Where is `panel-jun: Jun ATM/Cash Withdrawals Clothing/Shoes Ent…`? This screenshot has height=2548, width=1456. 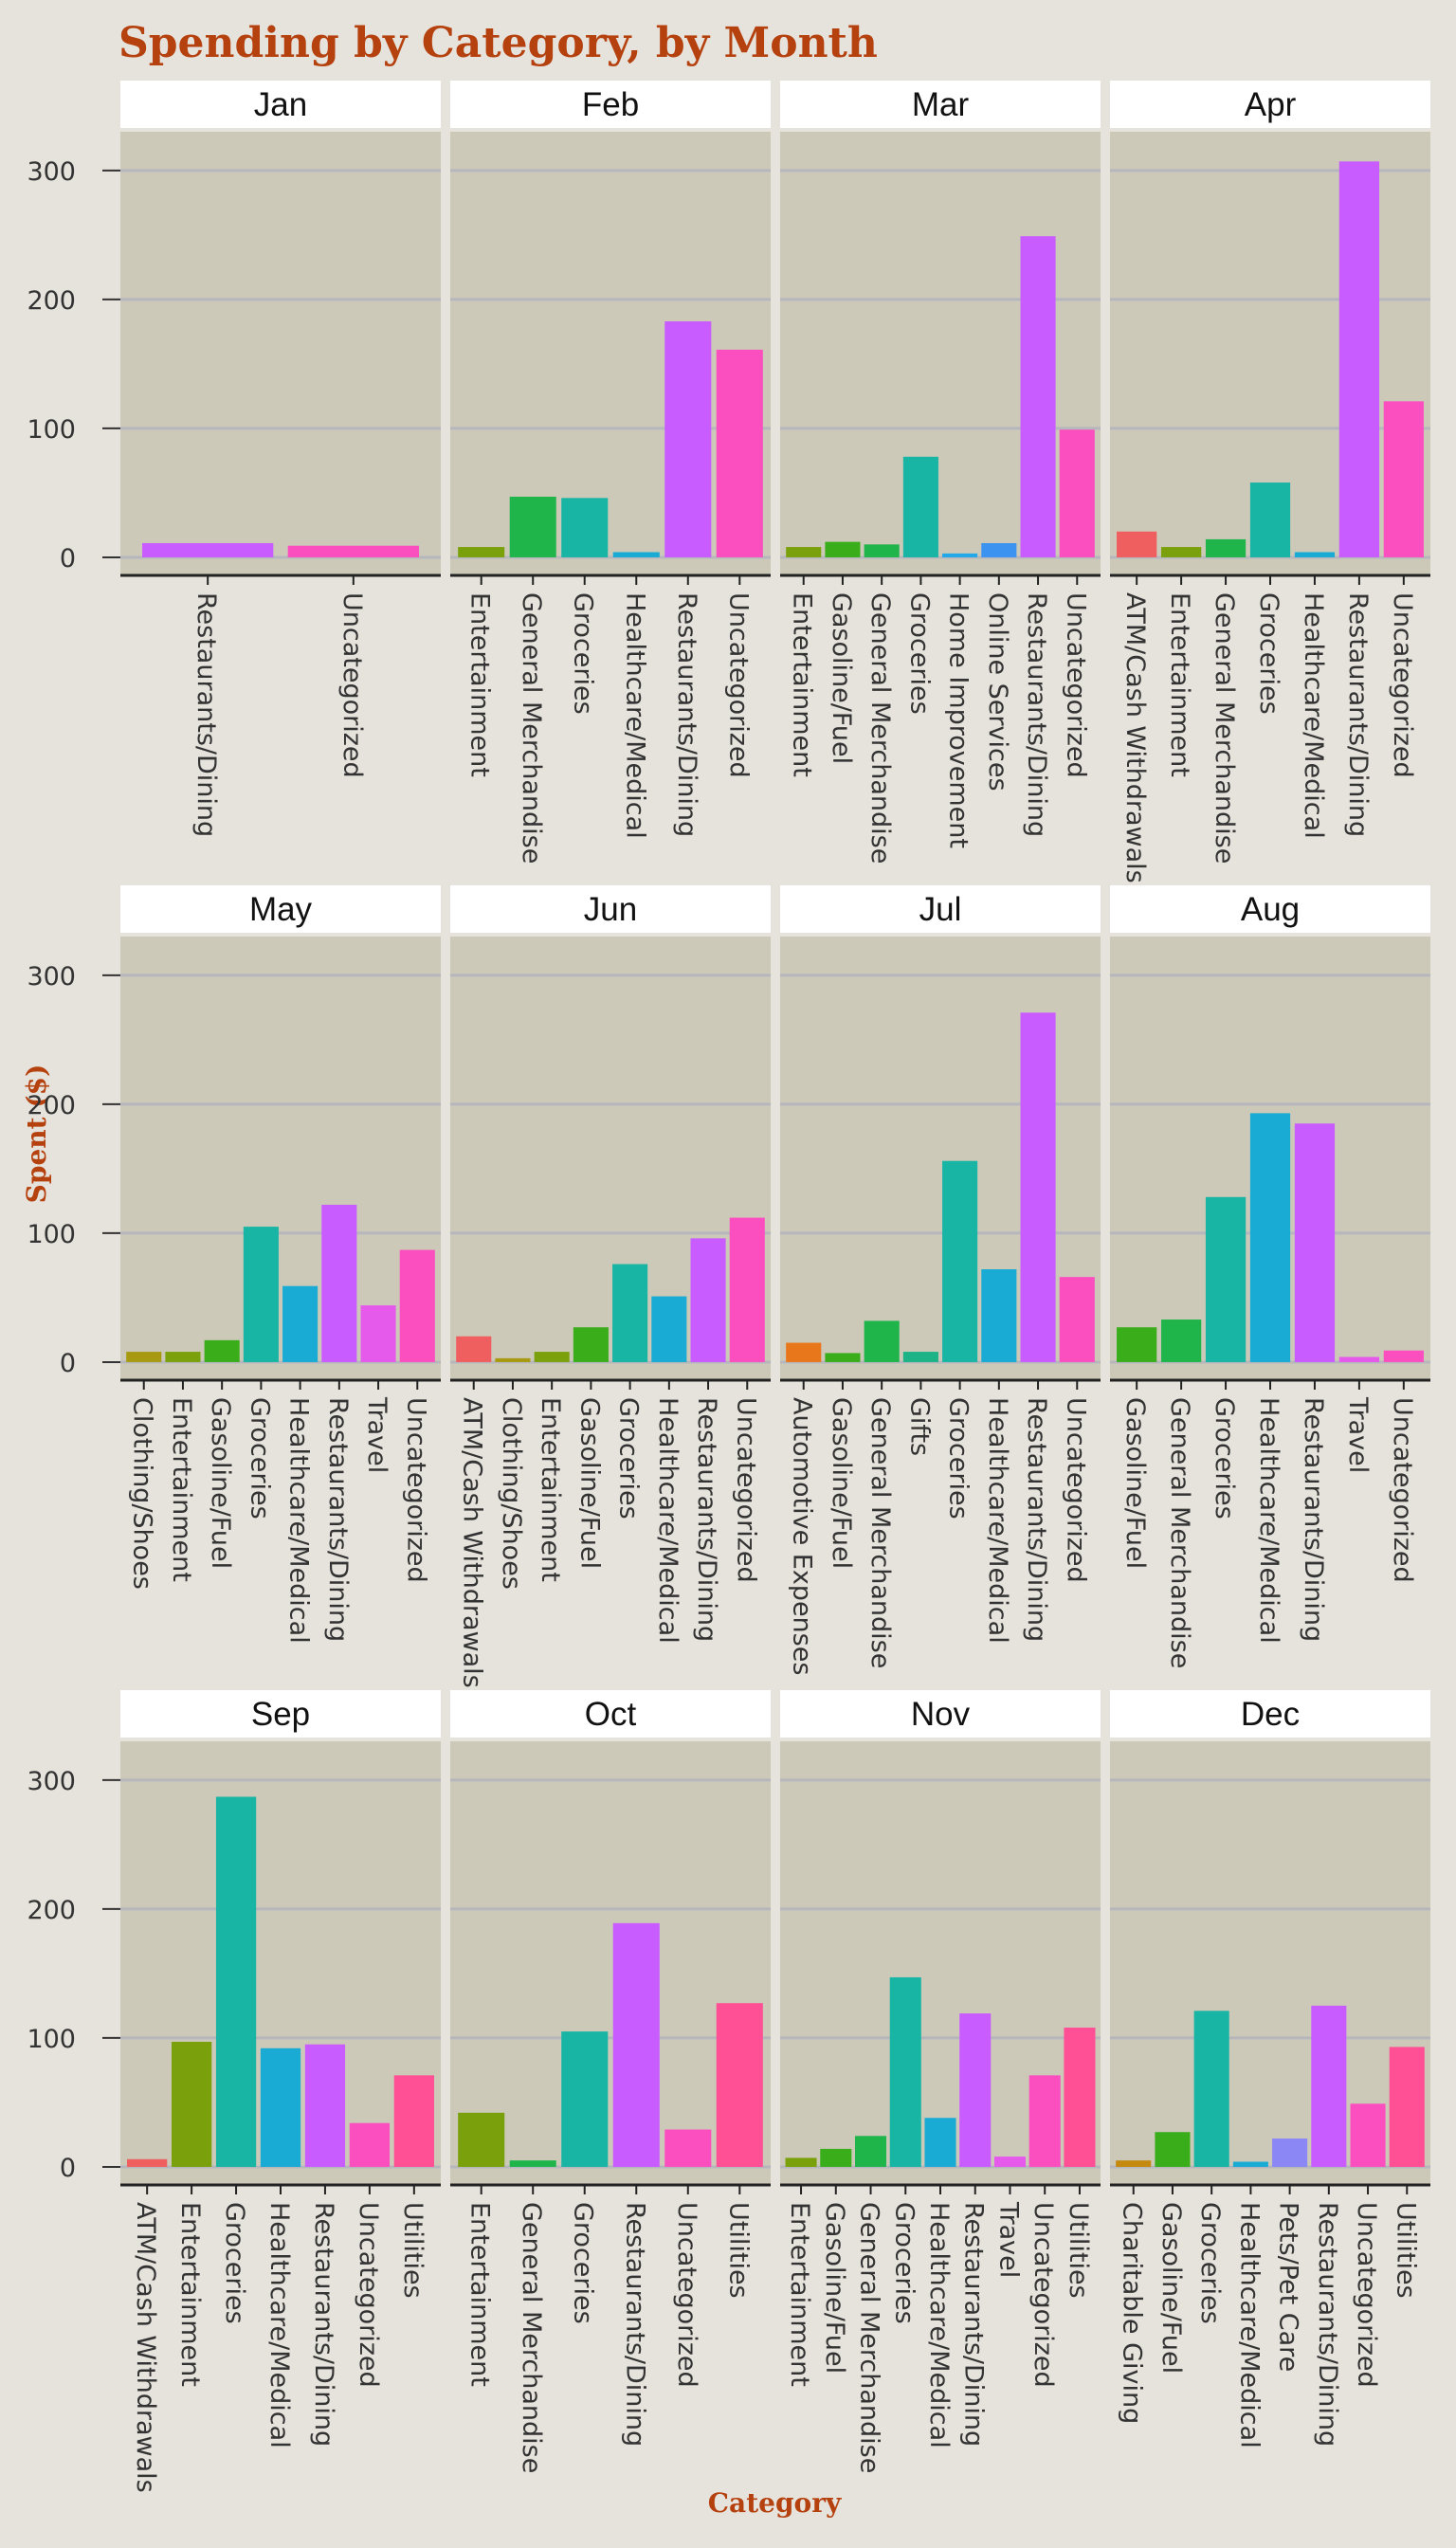 panel-jun: Jun ATM/Cash Withdrawals Clothing/Shoes Ent… is located at coordinates (610, 1286).